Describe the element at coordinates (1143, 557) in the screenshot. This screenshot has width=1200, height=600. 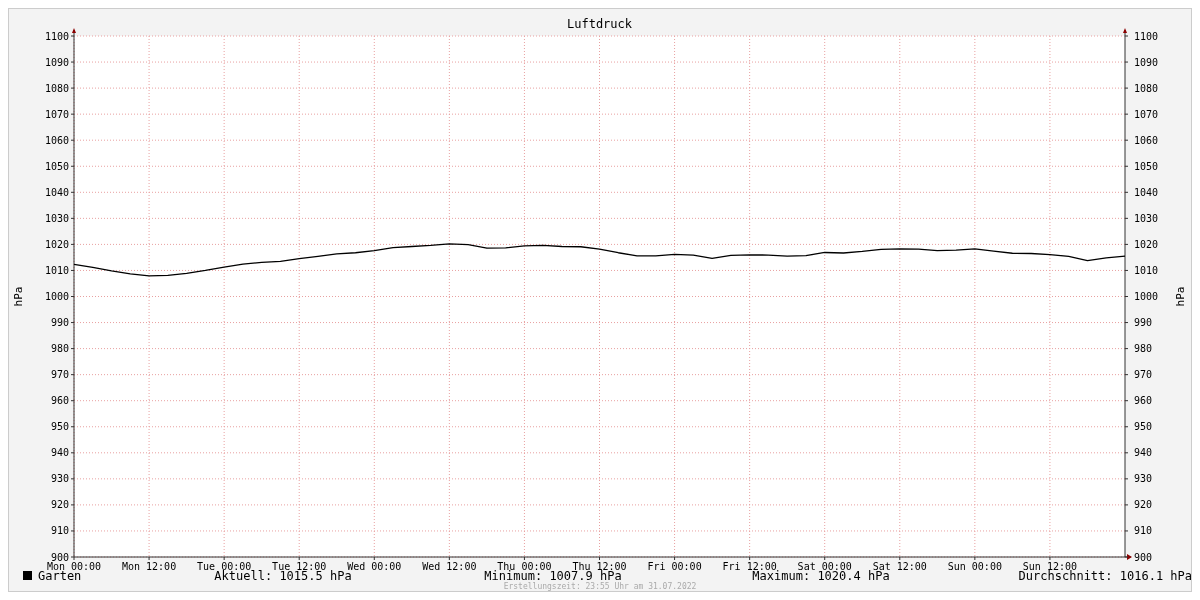
I see `y2-tick-label: 900` at that location.